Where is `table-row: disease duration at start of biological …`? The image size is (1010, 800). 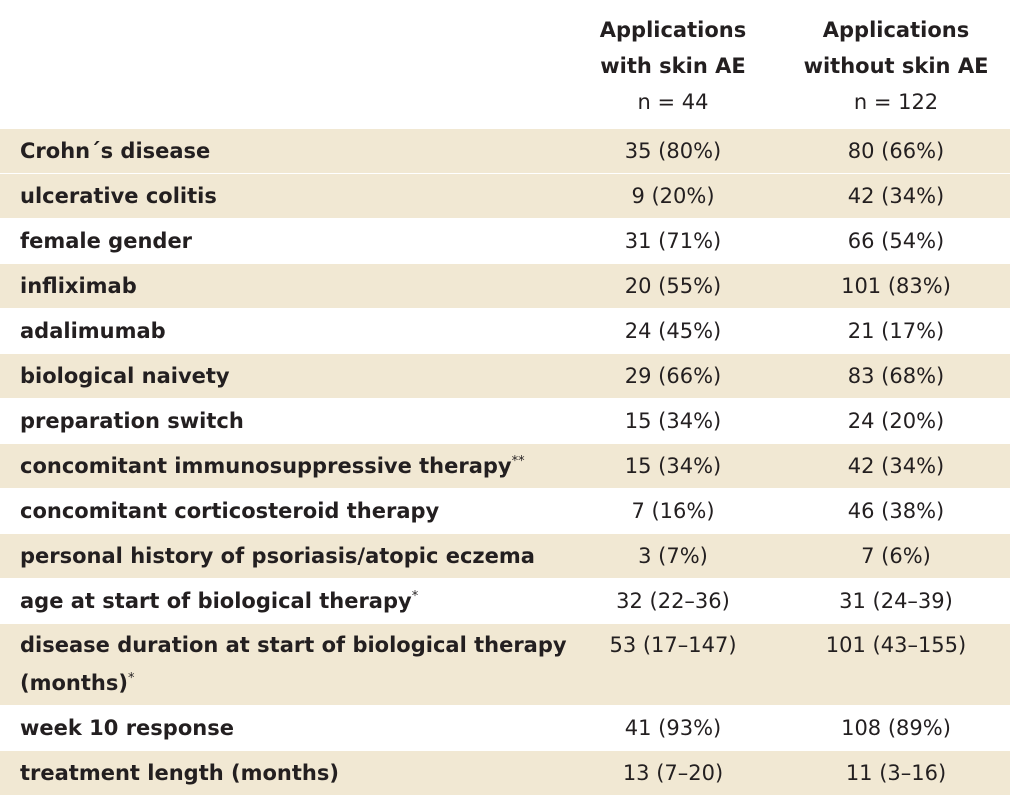
table-row: disease duration at start of biological … is located at coordinates (505, 664).